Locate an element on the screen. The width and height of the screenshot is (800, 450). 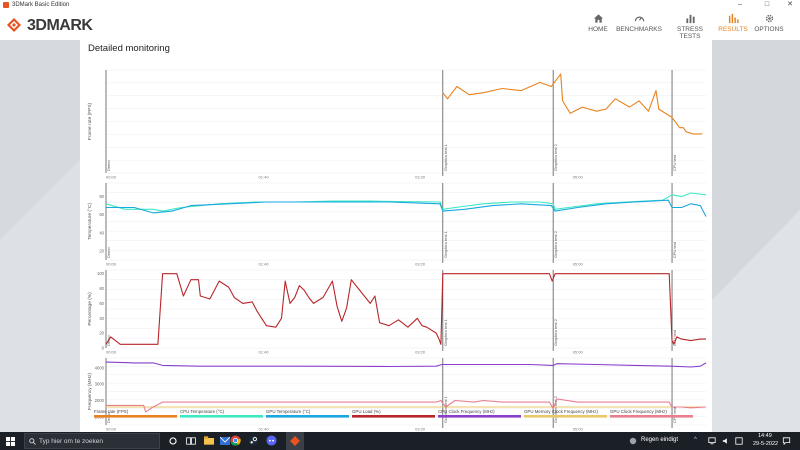
taskbar-search: Typ hier om te zoeken is located at coordinates (92, 441).